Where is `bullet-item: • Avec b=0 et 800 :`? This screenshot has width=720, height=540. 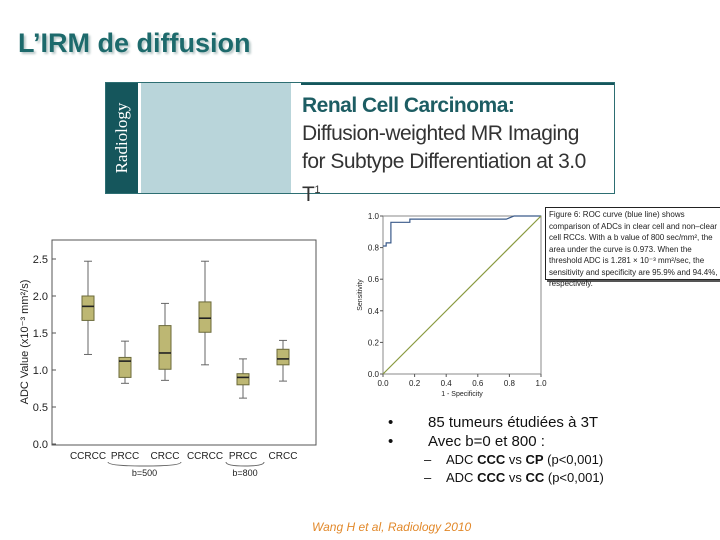
bullet-item: • Avec b=0 et 800 : is located at coordinates (496, 441).